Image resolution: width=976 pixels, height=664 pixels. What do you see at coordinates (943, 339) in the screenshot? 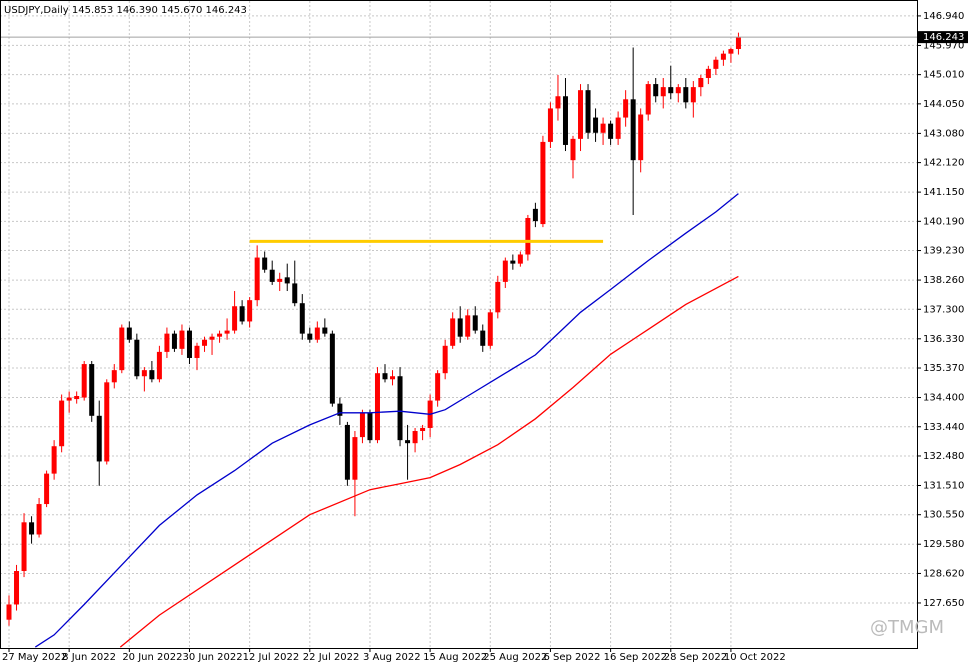
I see `y-tick-label: 136.330` at bounding box center [943, 339].